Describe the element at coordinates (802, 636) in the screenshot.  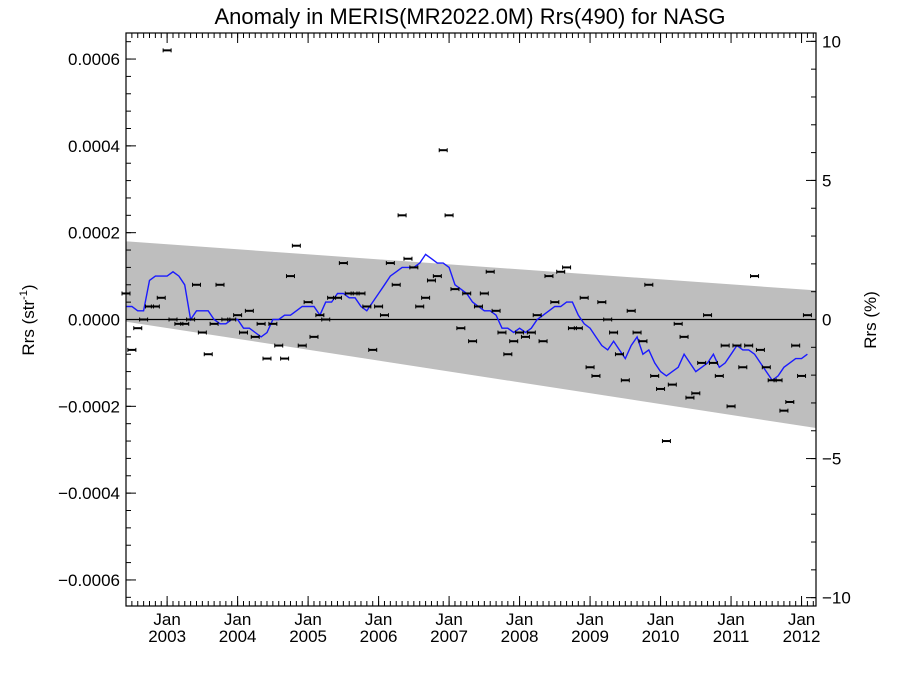
I see `x-tick-year-label: 2012` at that location.